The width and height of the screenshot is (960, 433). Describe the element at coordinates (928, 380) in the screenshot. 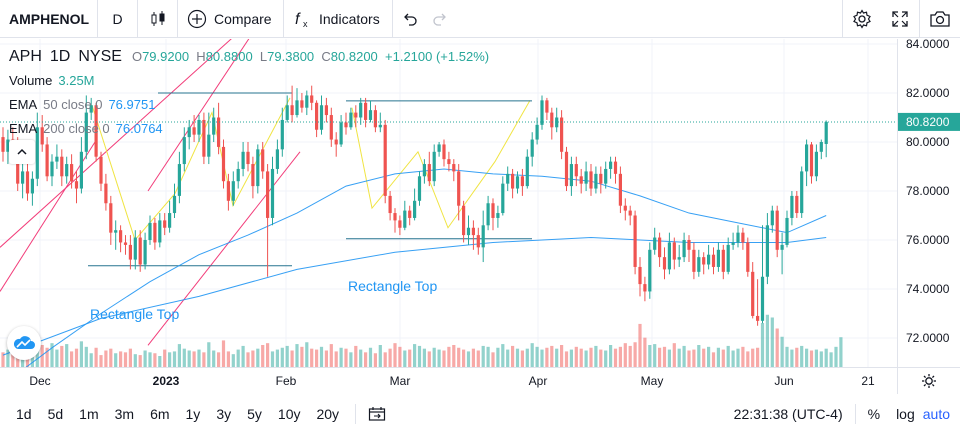

I see `axis-settings-button` at that location.